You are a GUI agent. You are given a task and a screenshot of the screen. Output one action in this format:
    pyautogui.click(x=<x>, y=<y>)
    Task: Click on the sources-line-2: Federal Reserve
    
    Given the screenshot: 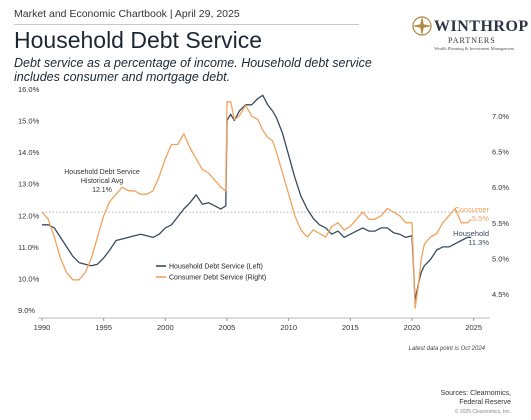 What is the action you would take?
    pyautogui.click(x=485, y=402)
    